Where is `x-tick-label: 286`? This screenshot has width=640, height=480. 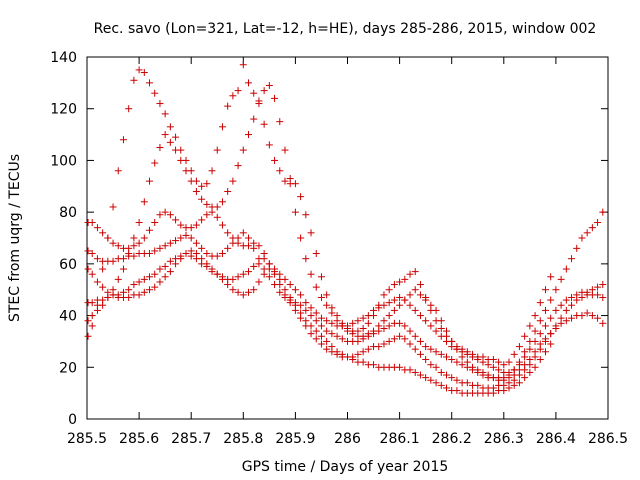
x-tick-label: 286 is located at coordinates (347, 439).